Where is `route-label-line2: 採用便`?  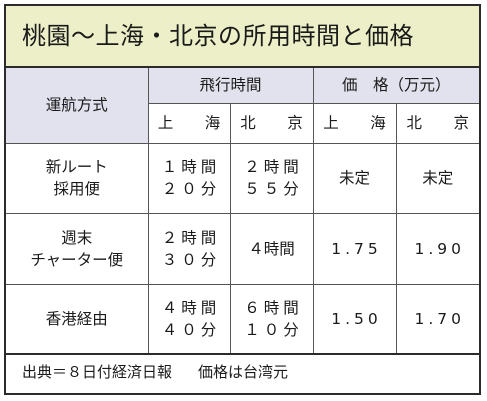 route-label-line2: 採用便 is located at coordinates (76, 189).